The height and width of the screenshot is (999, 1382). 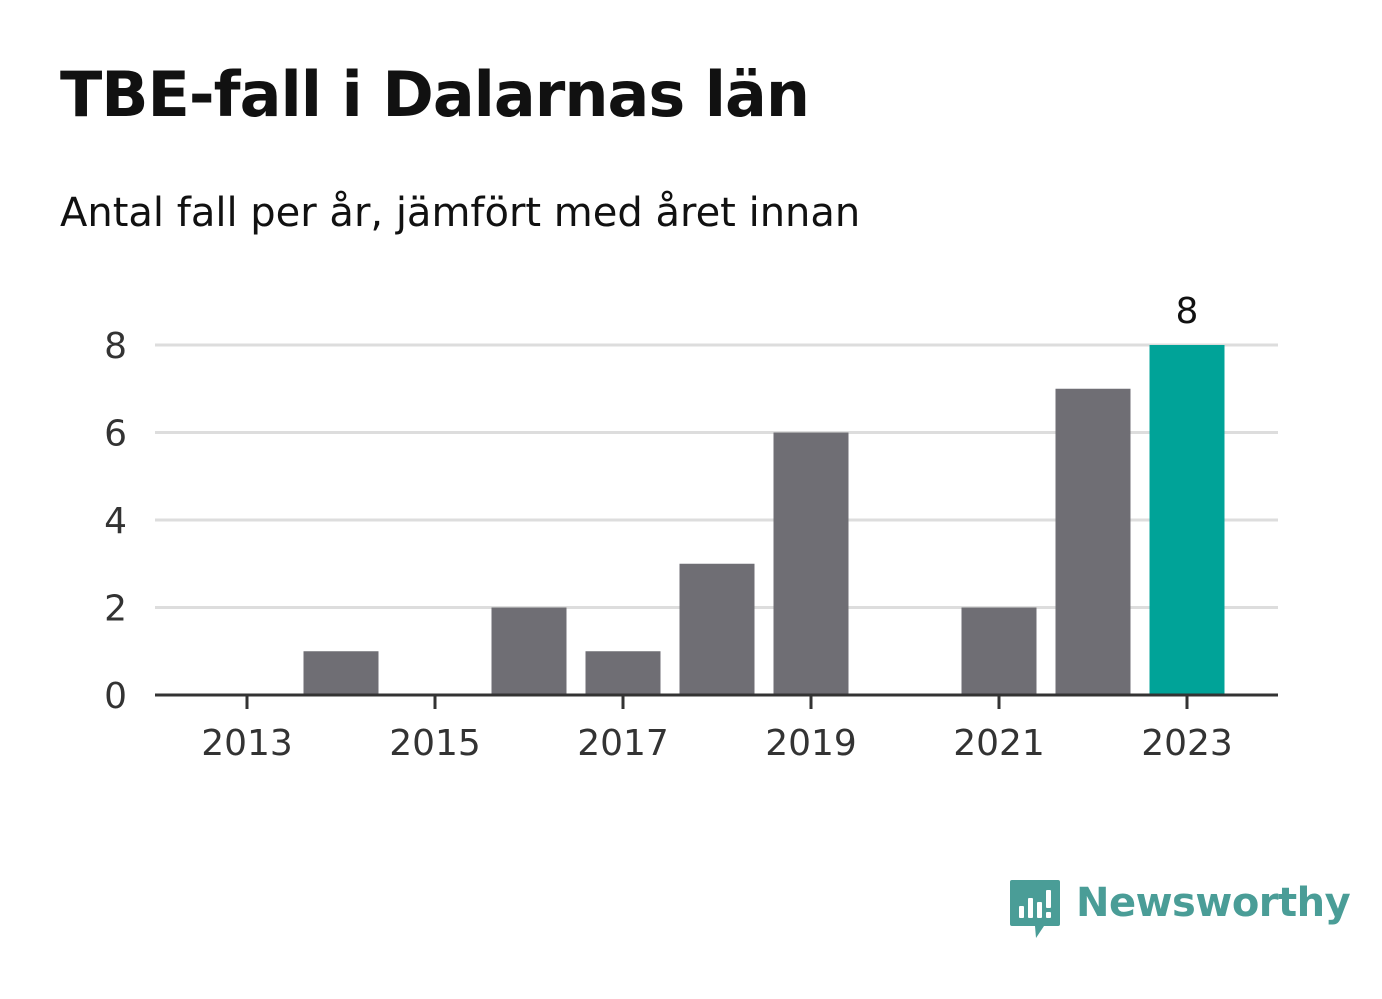 I want to click on y-tick-label: 2, so click(x=115, y=609).